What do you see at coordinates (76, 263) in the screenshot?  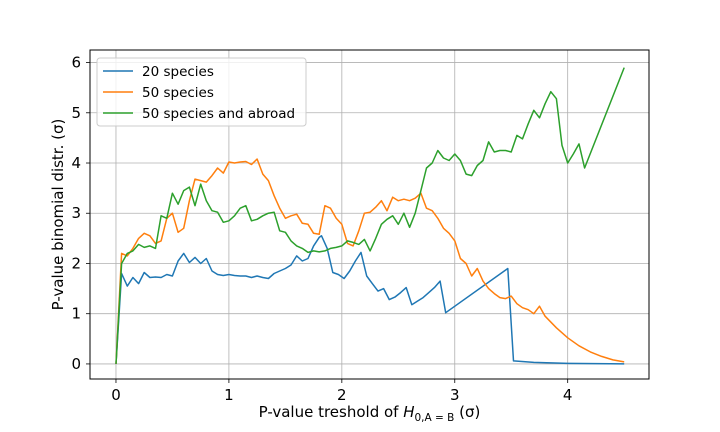 I see `y-tick-label: 2` at bounding box center [76, 263].